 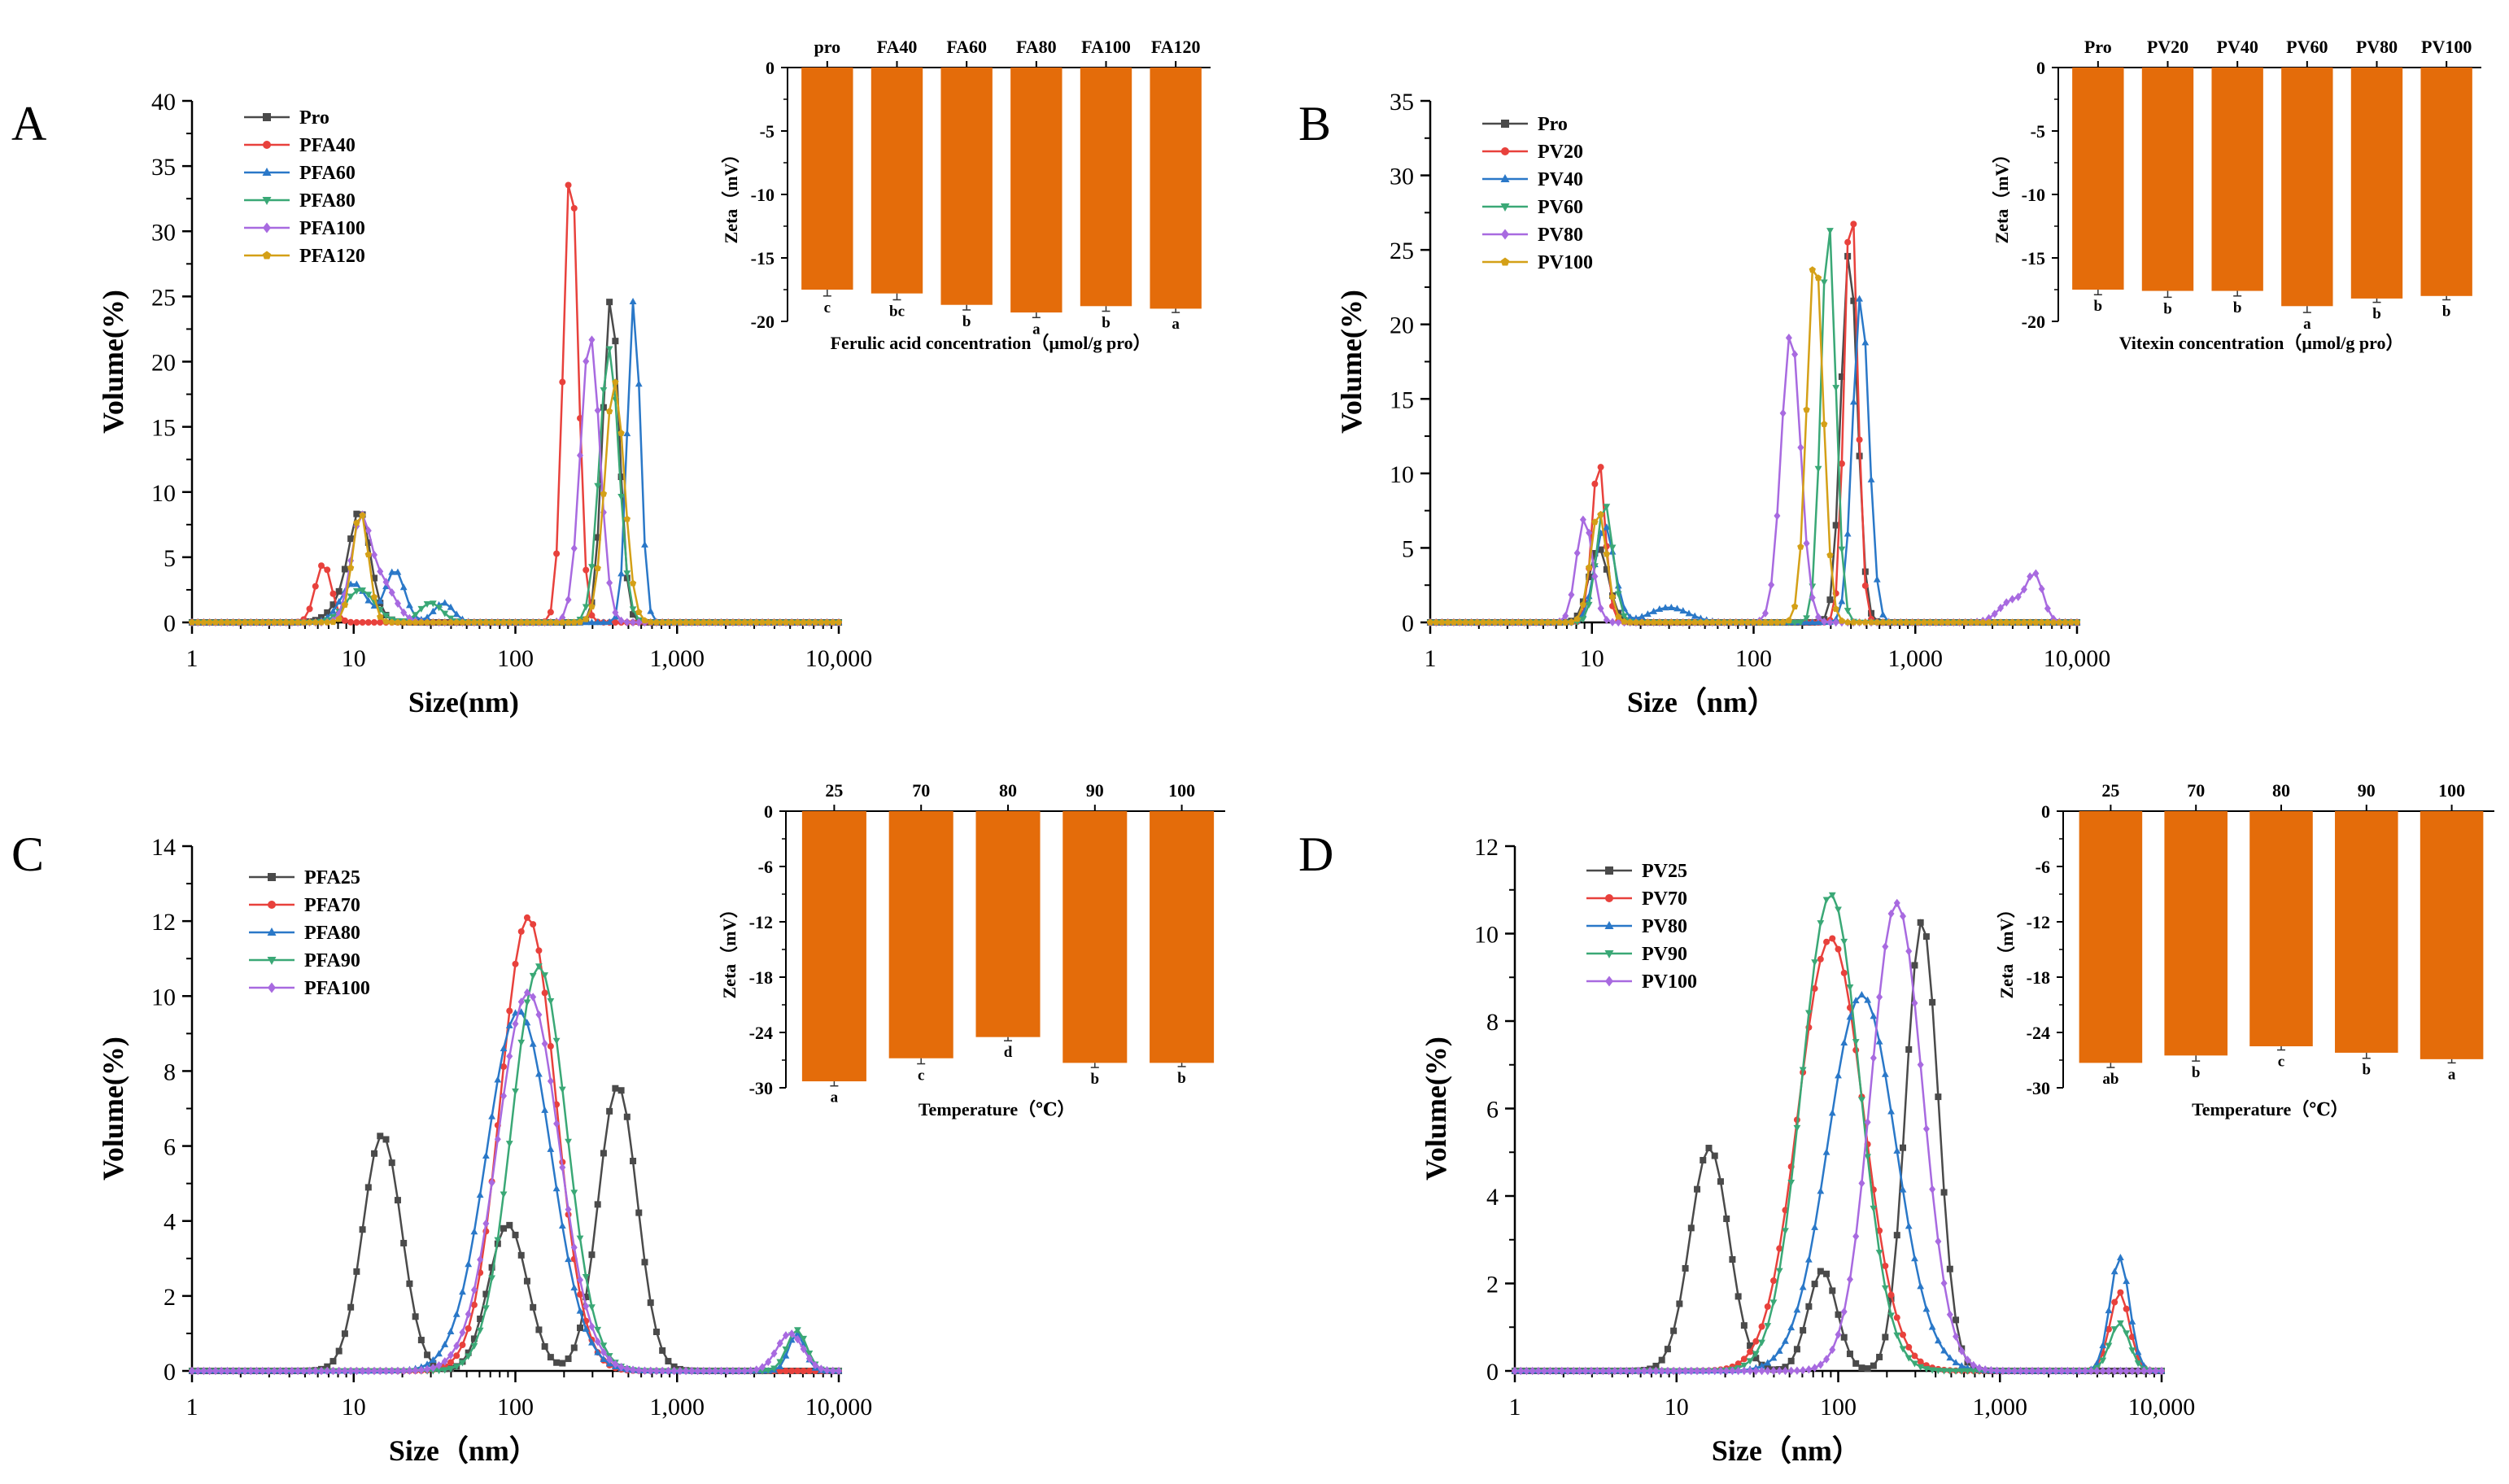 I want to click on y-tick-label: 2, so click(x=1492, y=1285).